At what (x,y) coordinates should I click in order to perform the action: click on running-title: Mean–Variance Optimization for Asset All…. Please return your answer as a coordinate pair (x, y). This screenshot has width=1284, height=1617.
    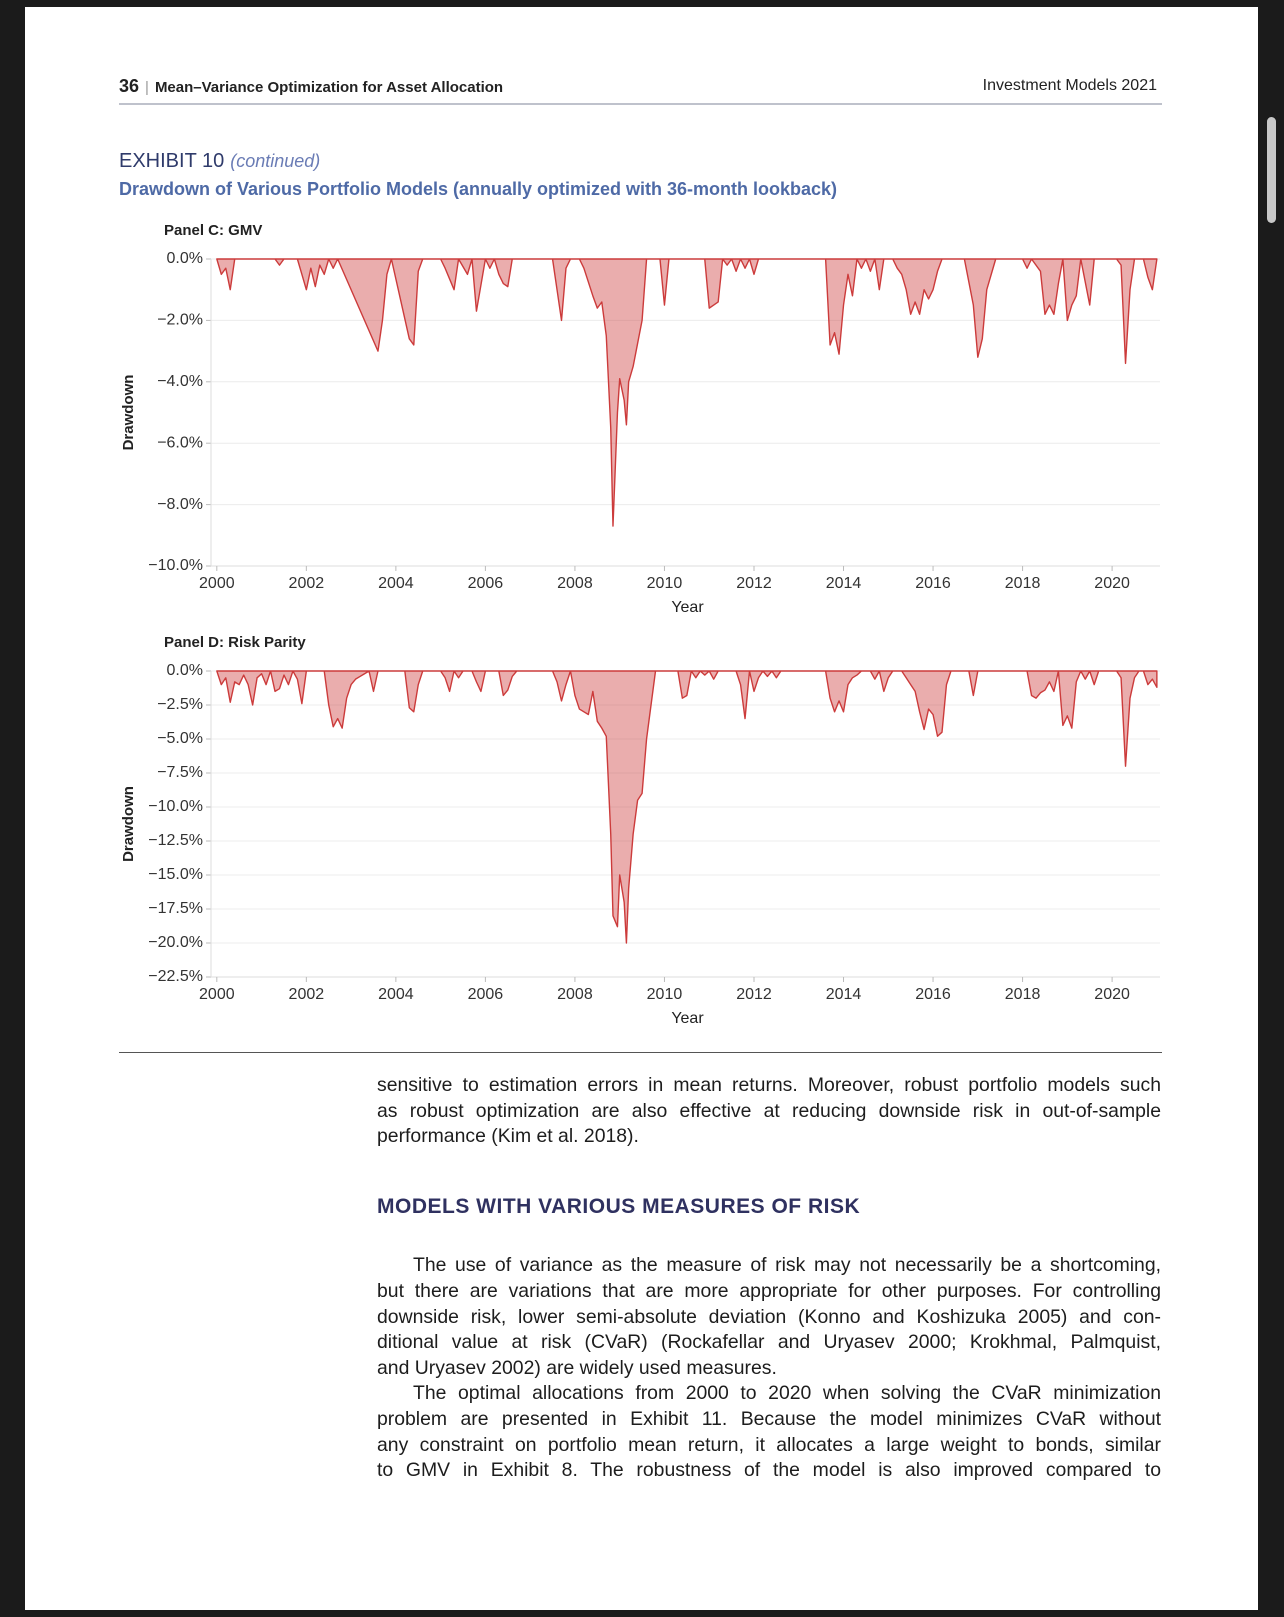
    Looking at the image, I should click on (329, 87).